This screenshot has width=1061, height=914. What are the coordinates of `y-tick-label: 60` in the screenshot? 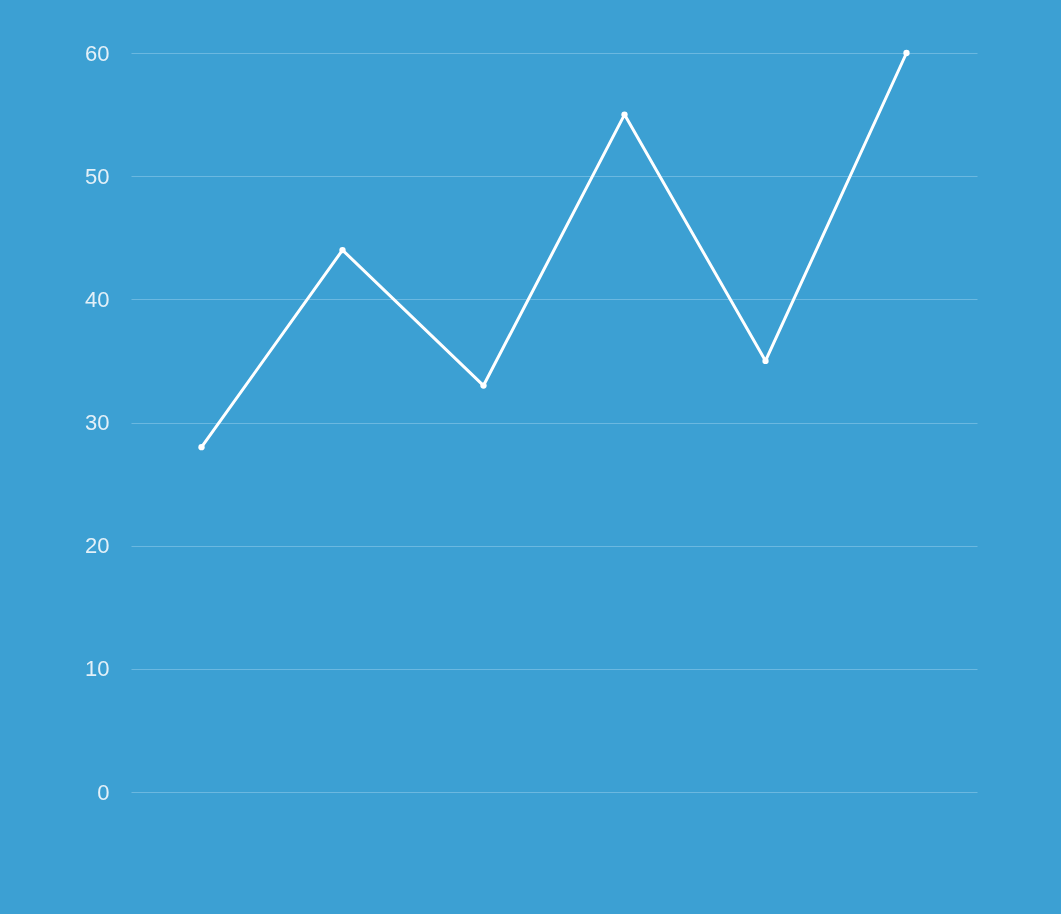 It's located at (97, 53).